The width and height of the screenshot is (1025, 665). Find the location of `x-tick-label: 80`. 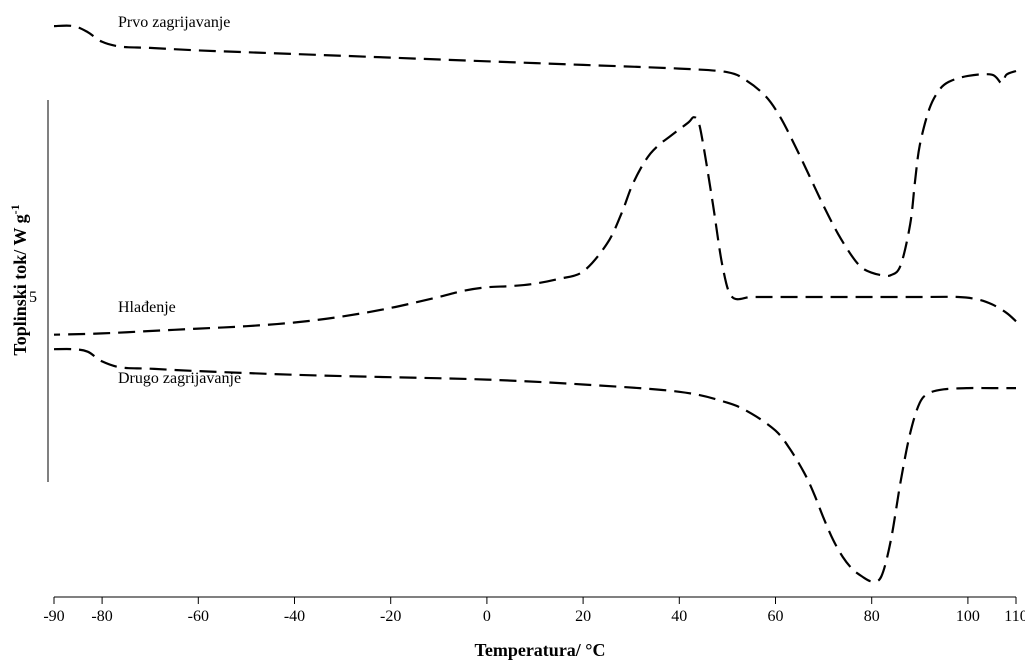

x-tick-label: 80 is located at coordinates (872, 616).